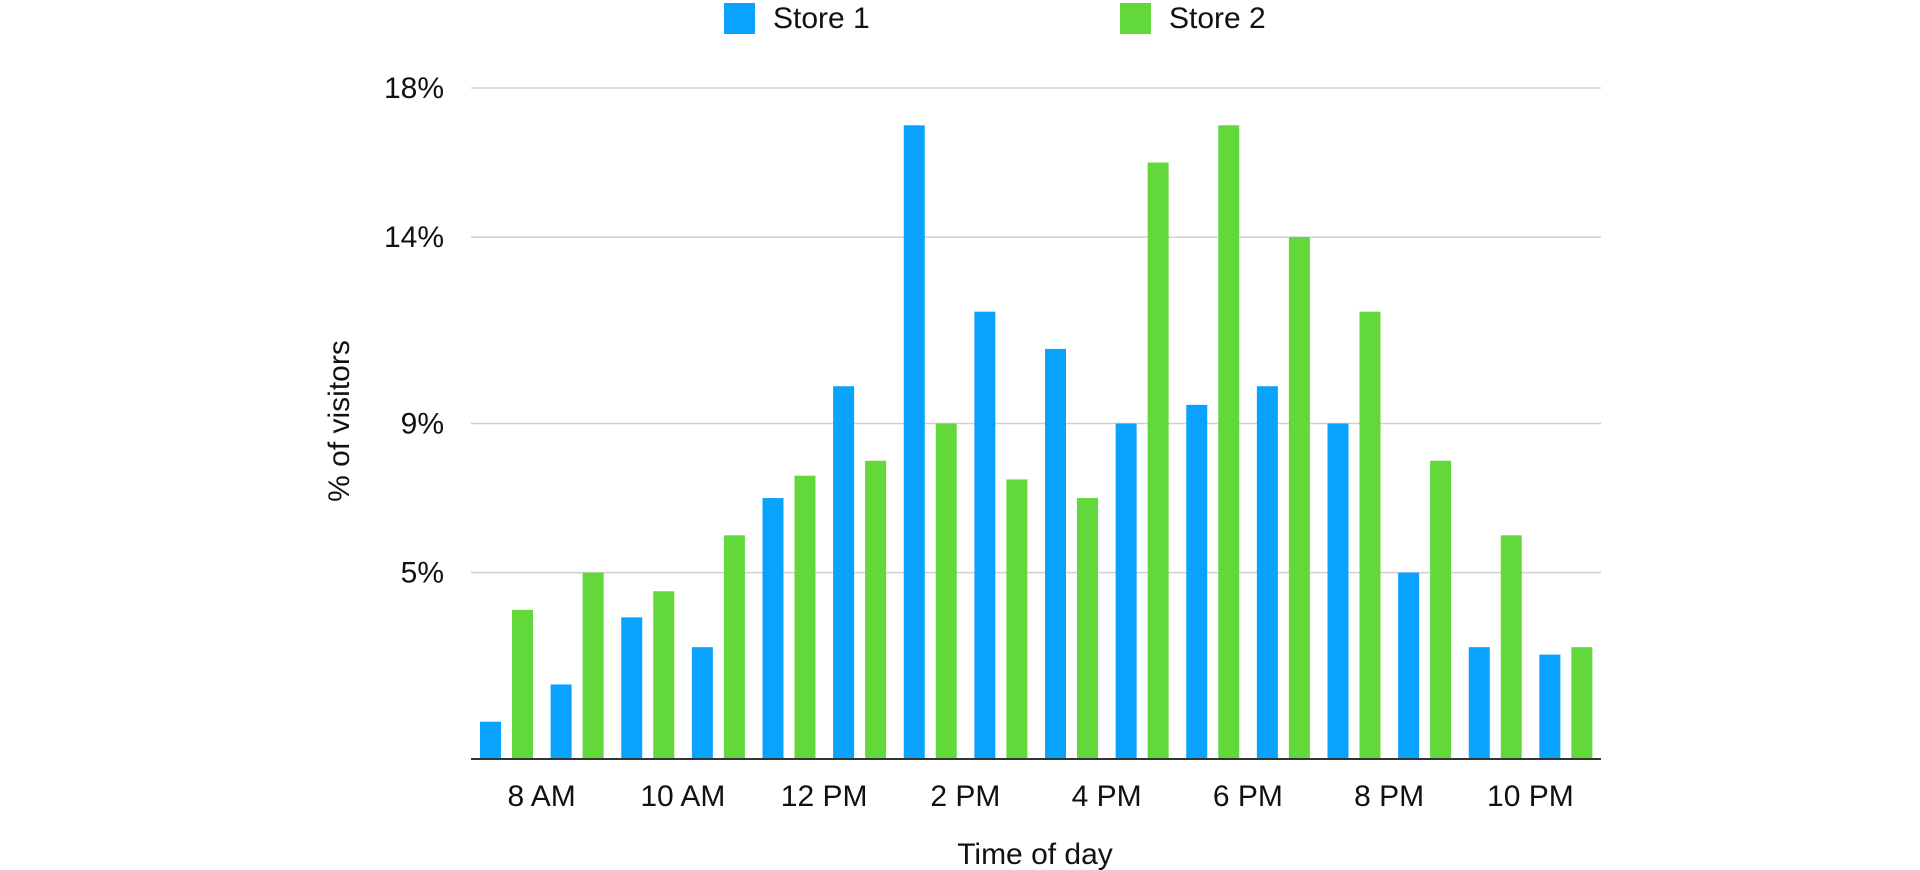 Image resolution: width=1920 pixels, height=870 pixels. Describe the element at coordinates (1040, 796) in the screenshot. I see `x-axis-tick-labels: 8 AM 10 AM 12 PM 2 PM 4 PM 6 PM 8 PM 10 PM` at that location.